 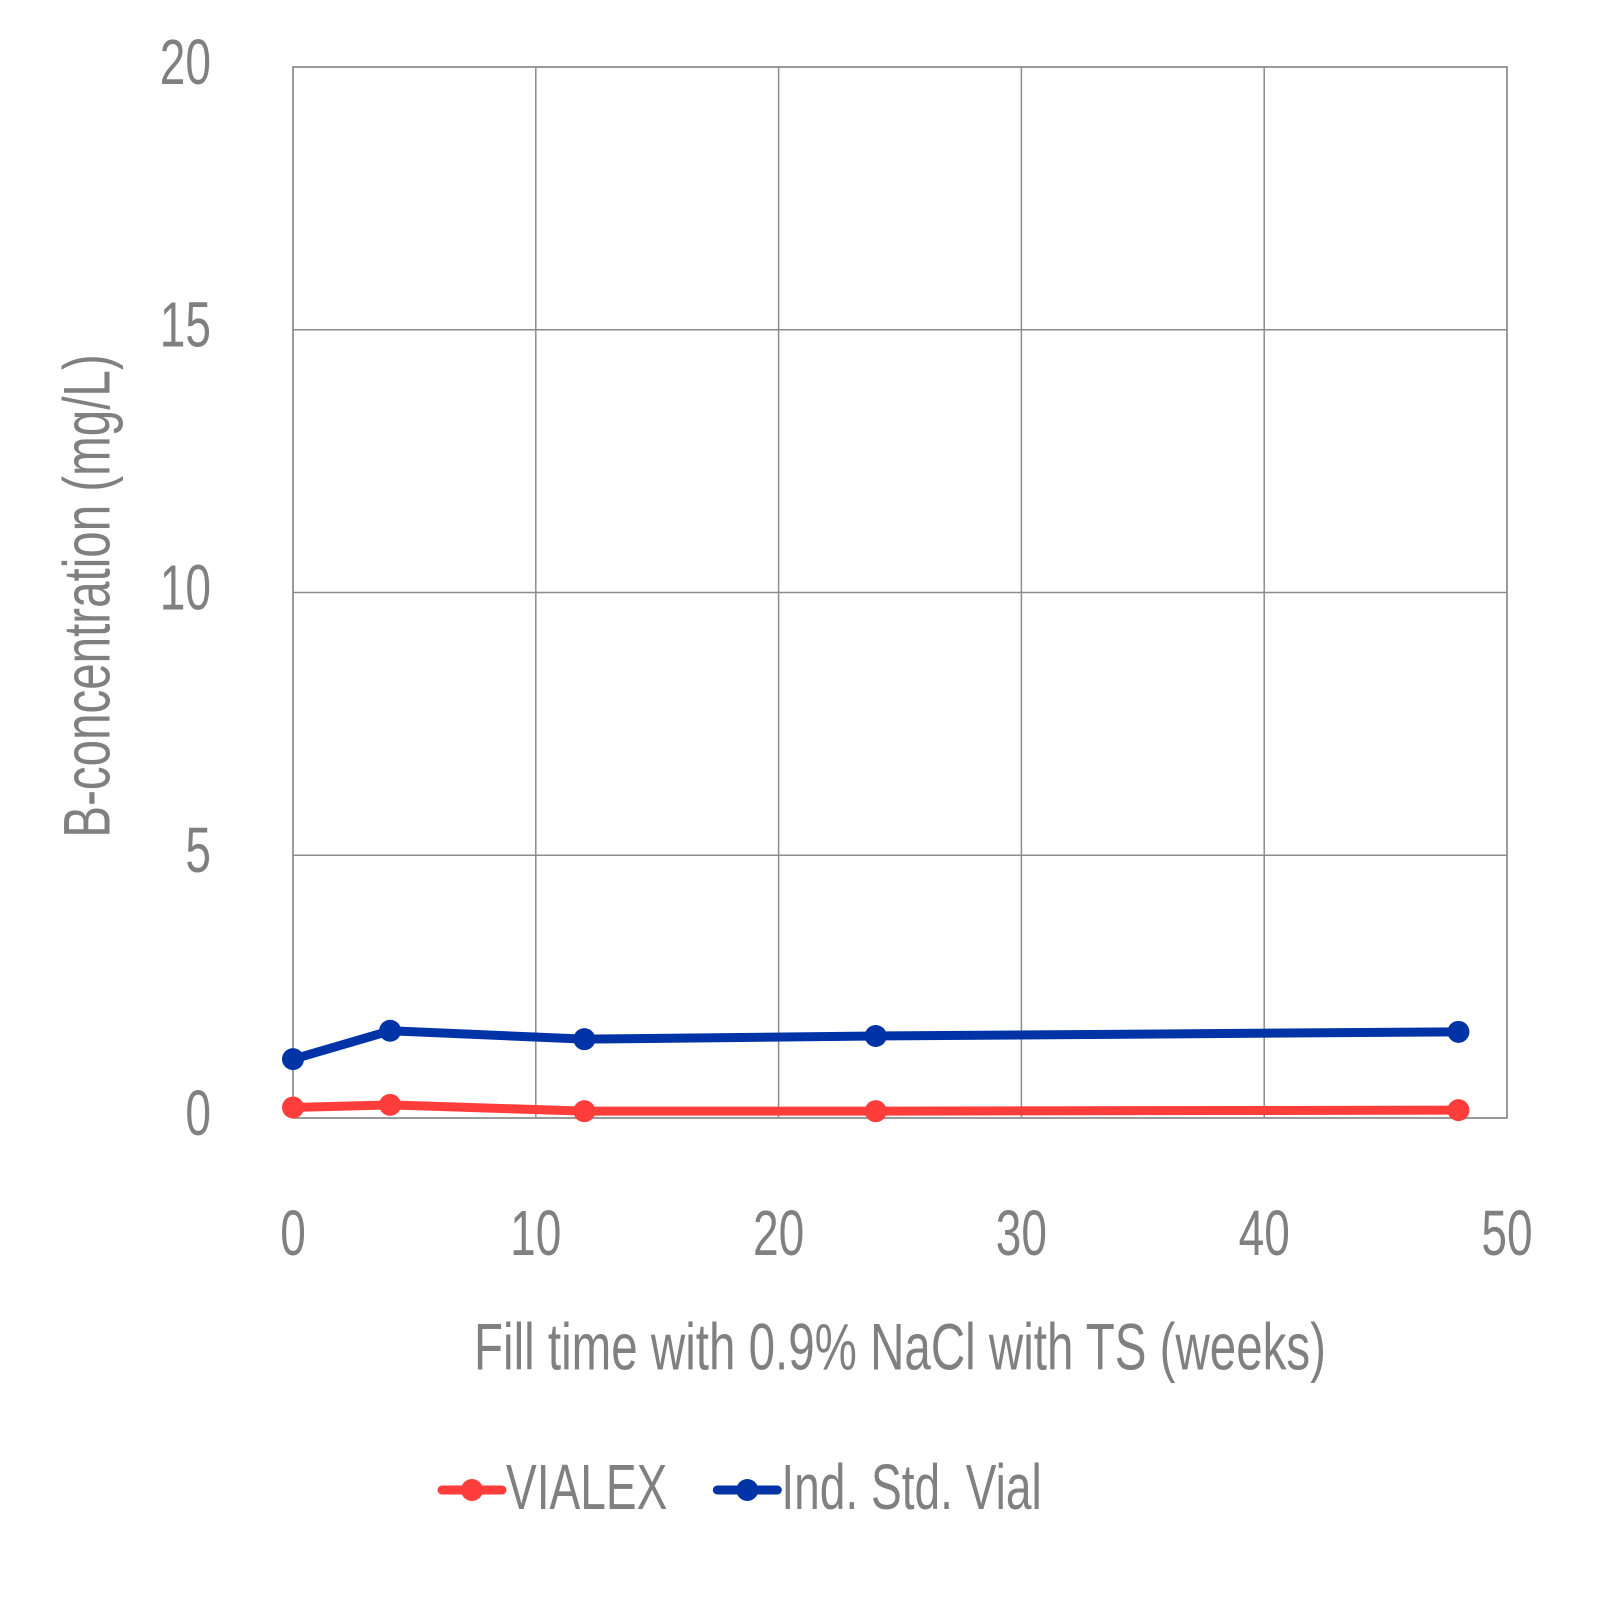 I want to click on y-tick-label: 15, so click(x=185, y=324).